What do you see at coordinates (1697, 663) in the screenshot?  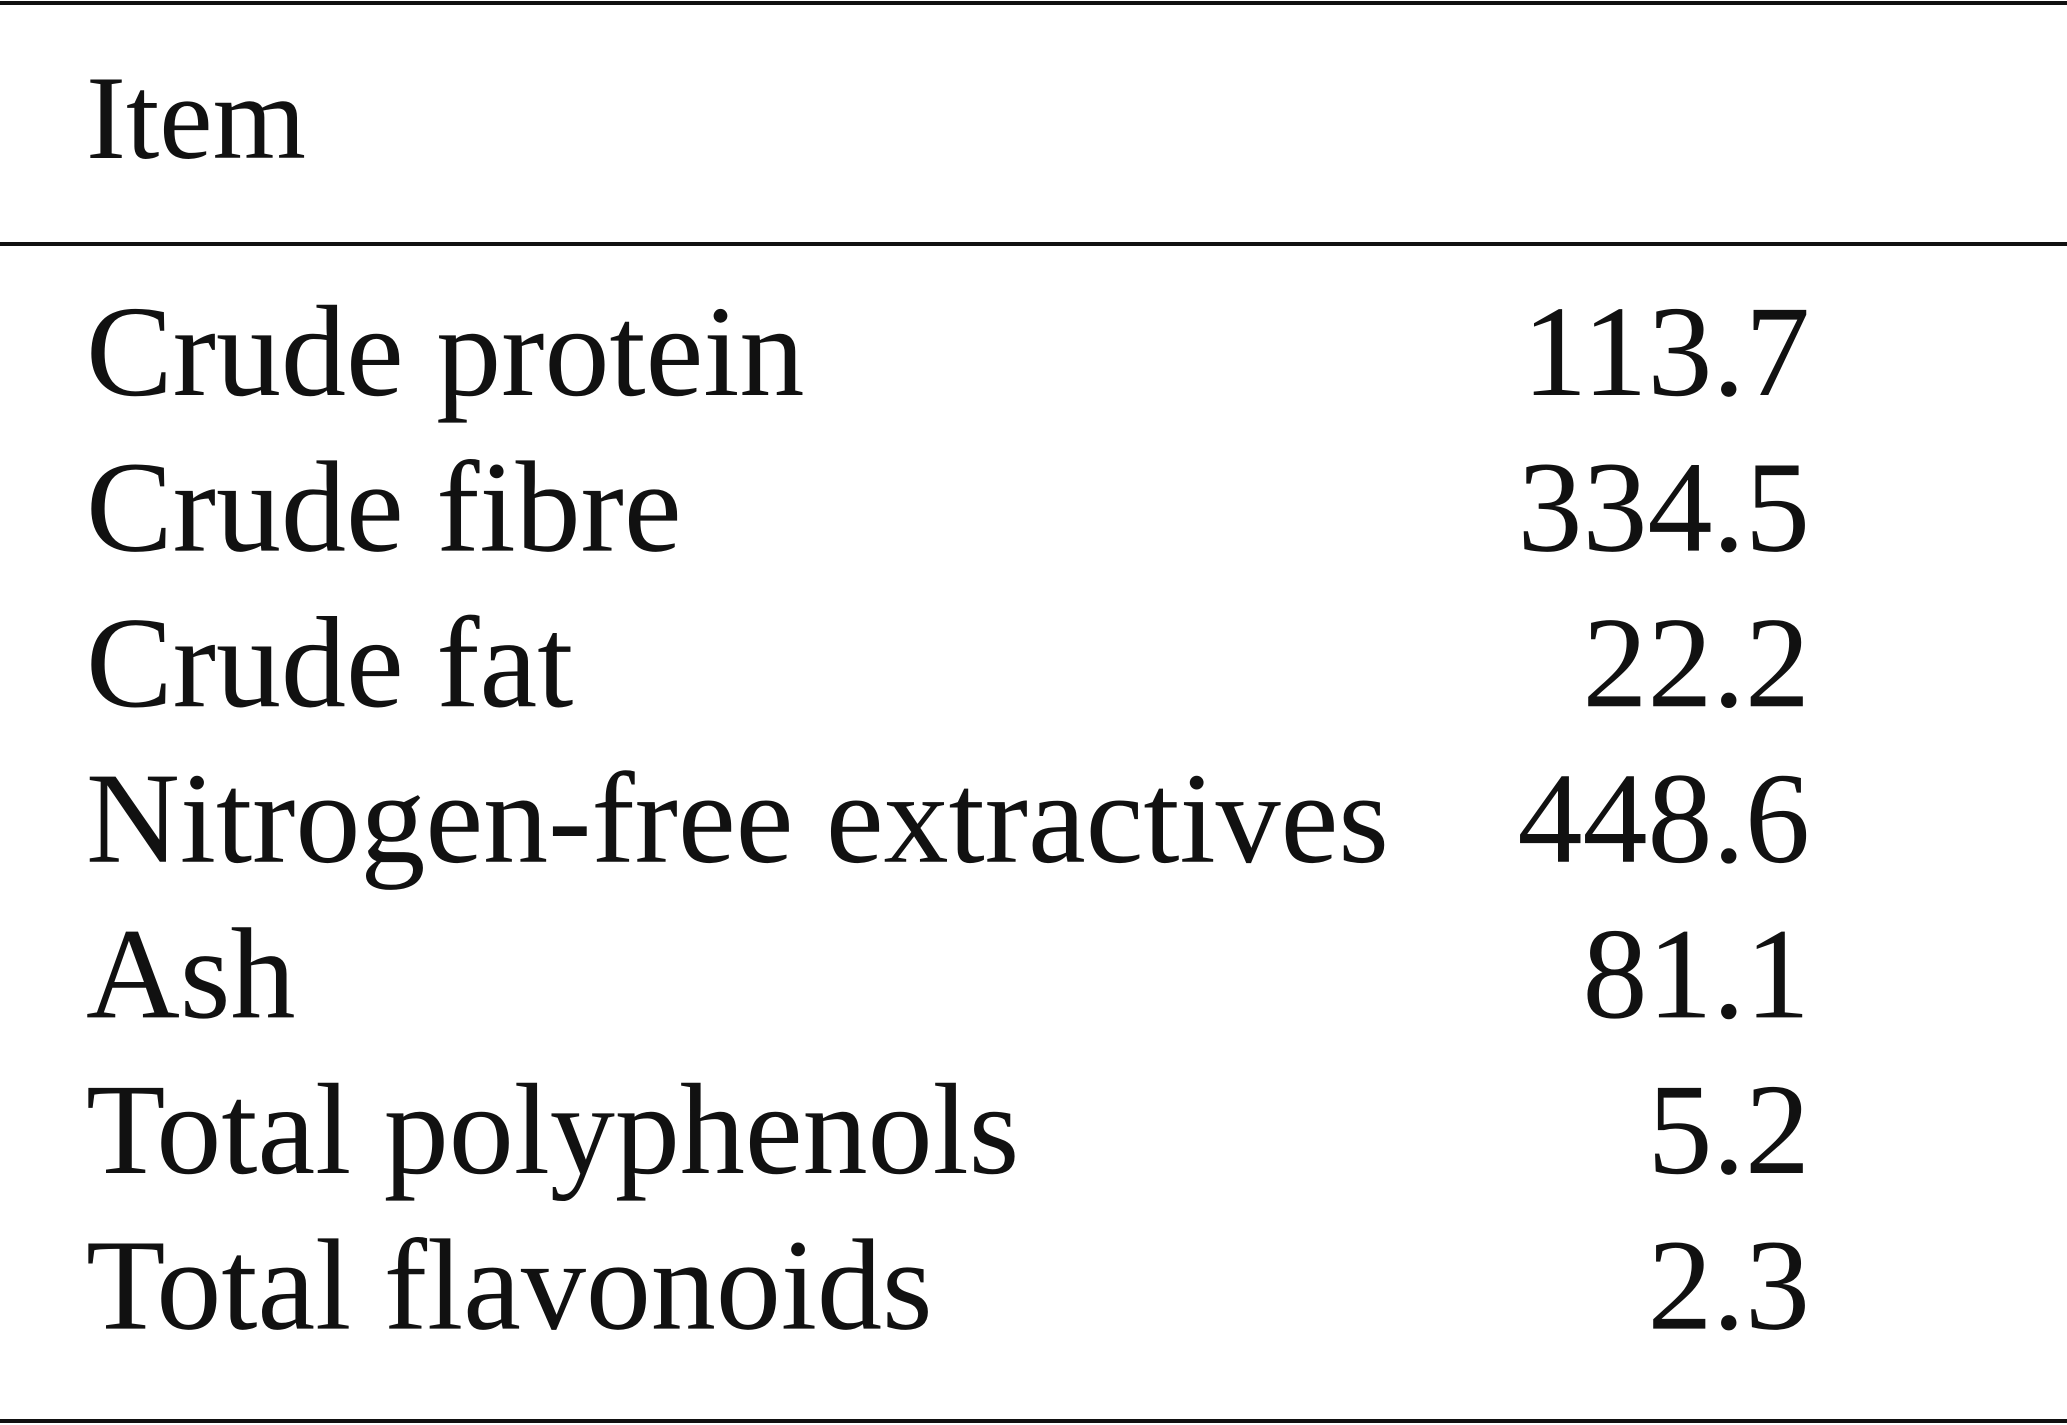 I see `row-value: 22.2` at bounding box center [1697, 663].